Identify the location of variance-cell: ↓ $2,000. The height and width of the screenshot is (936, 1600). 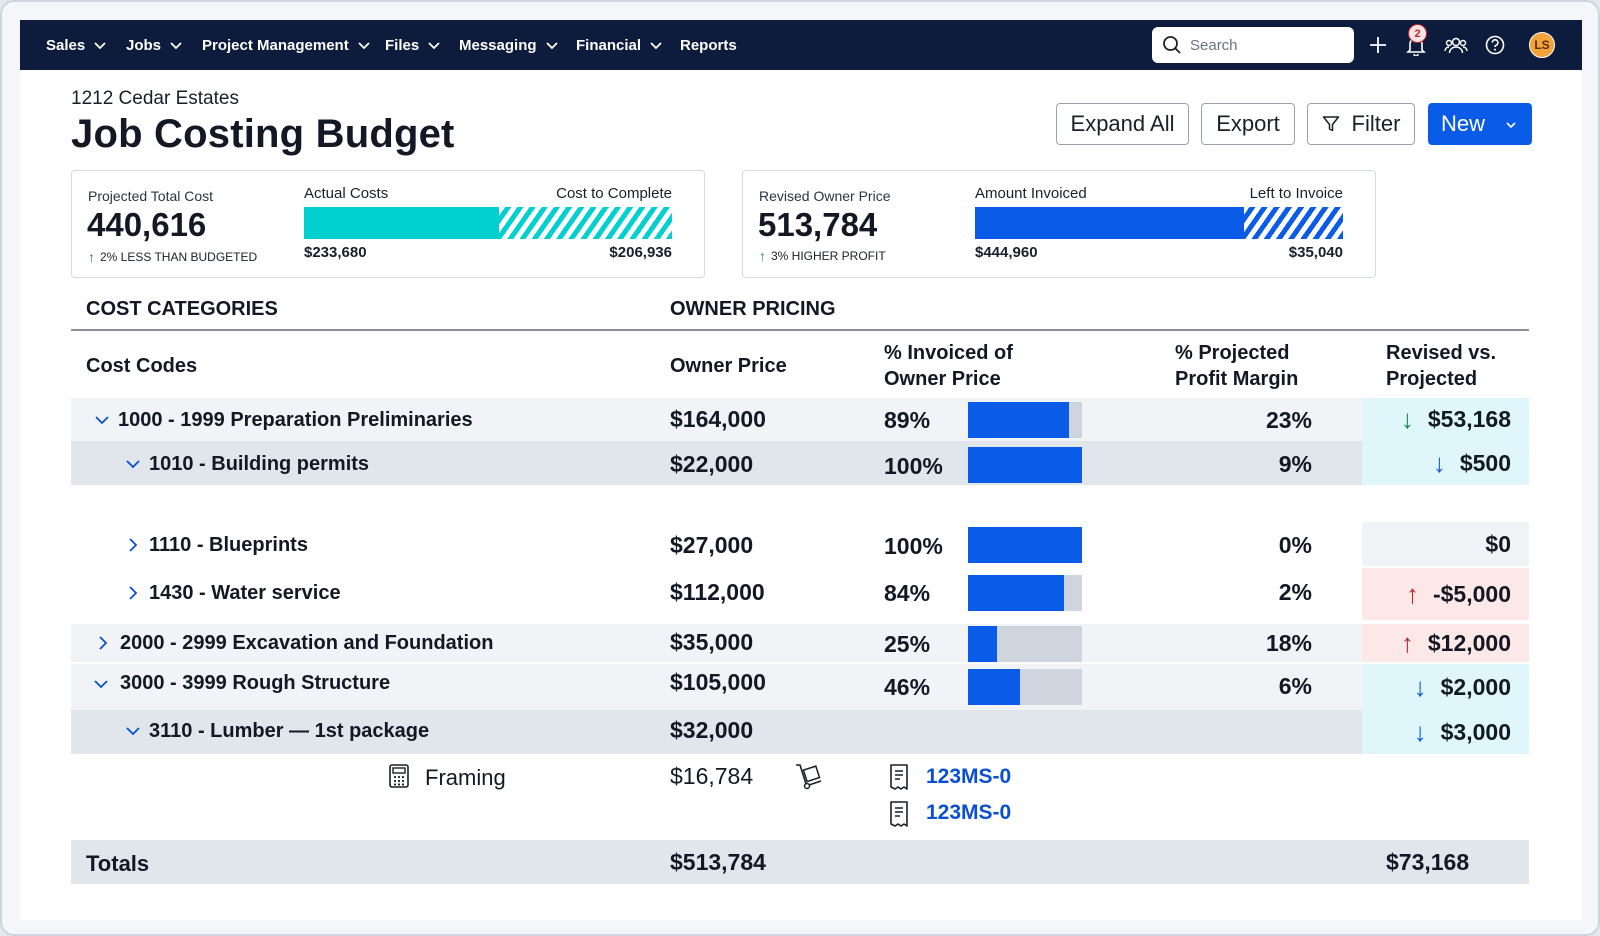
(1445, 687).